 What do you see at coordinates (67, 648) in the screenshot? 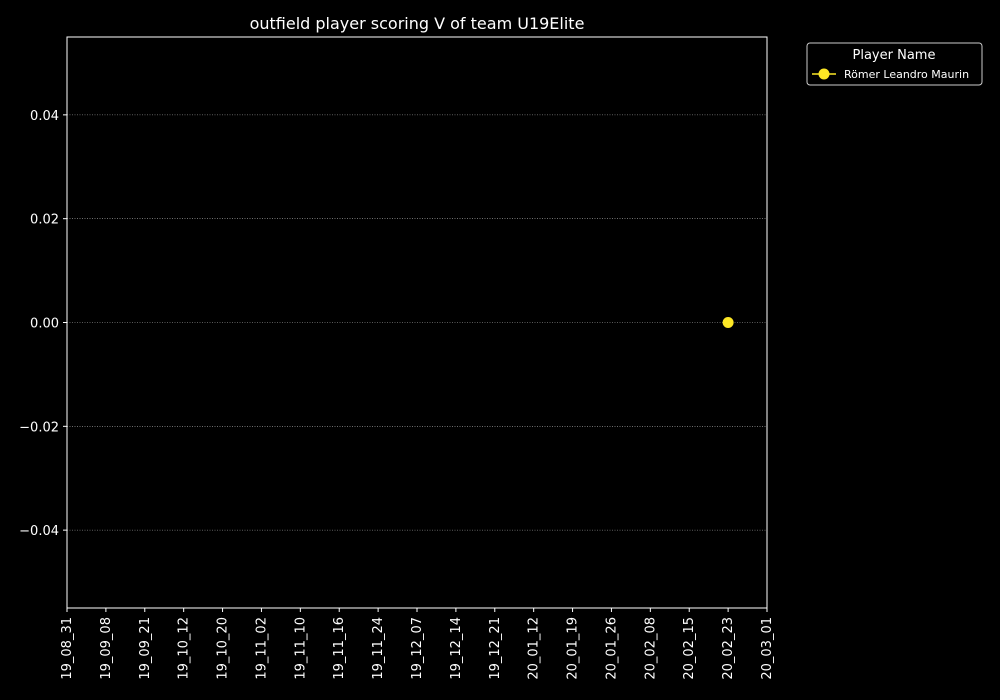
I see `x-tick-label: 19_08_31` at bounding box center [67, 648].